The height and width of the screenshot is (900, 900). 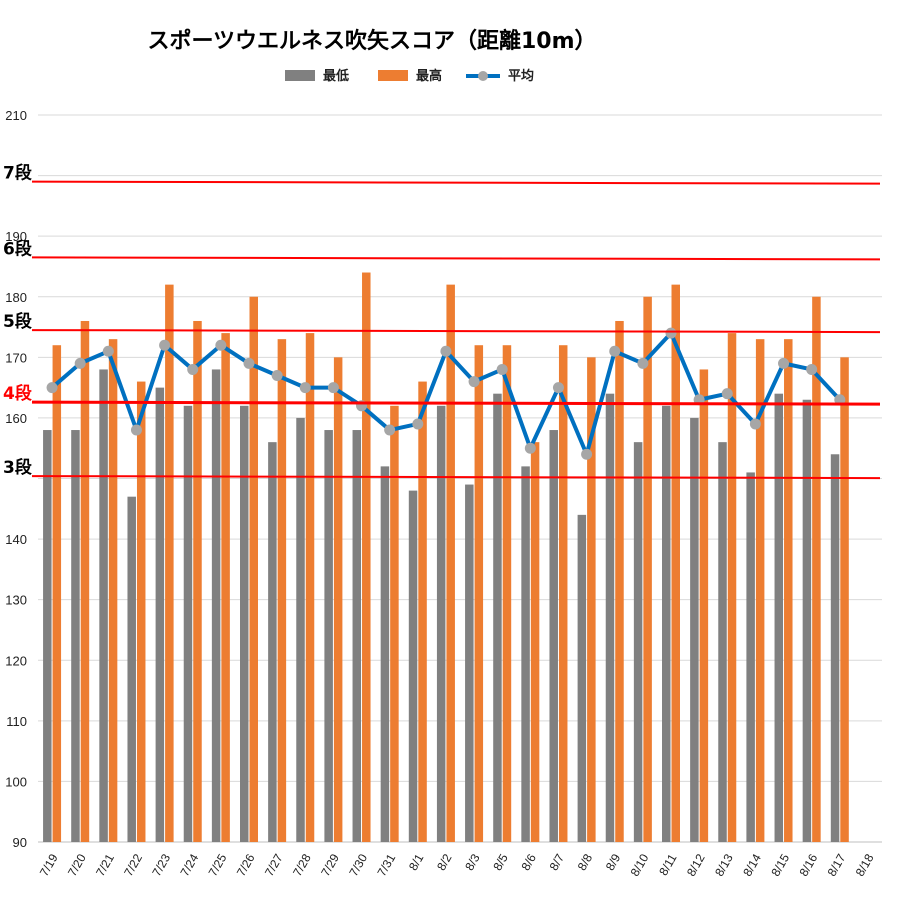 What do you see at coordinates (246, 865) in the screenshot?
I see `x-tick-label: 7/26` at bounding box center [246, 865].